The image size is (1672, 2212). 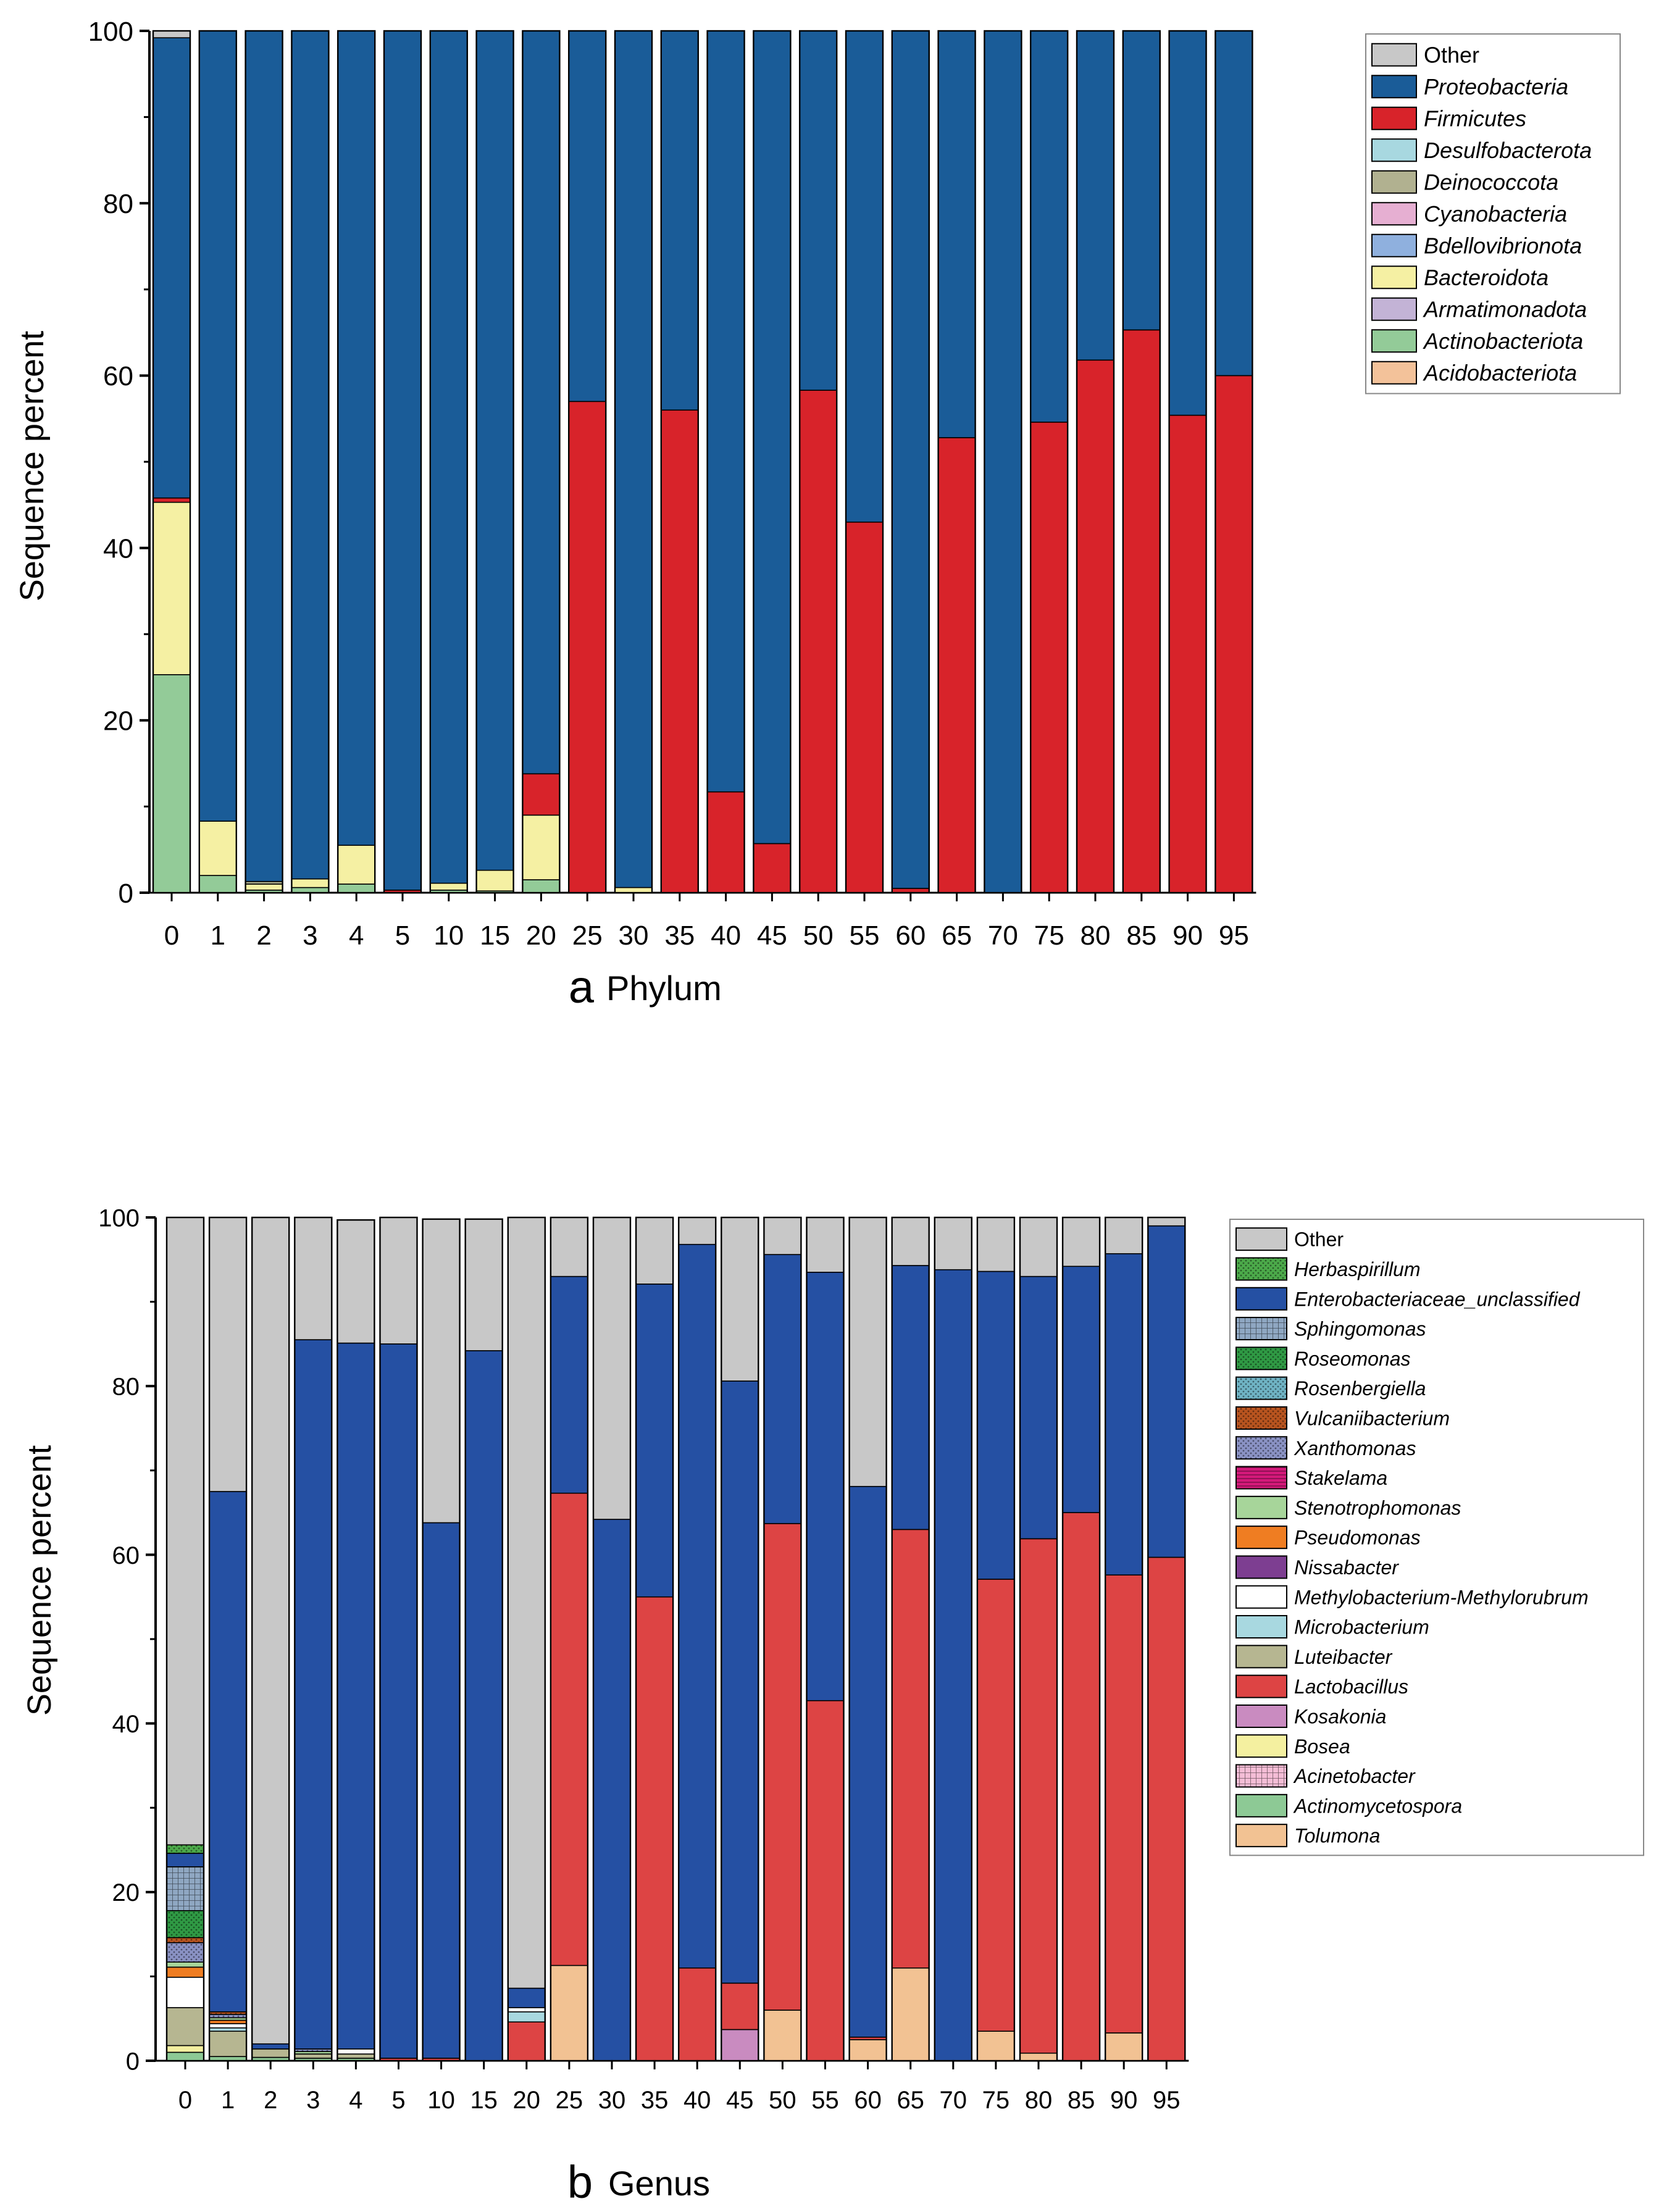 I want to click on x-tick-label-65: 65, so click(x=910, y=2100).